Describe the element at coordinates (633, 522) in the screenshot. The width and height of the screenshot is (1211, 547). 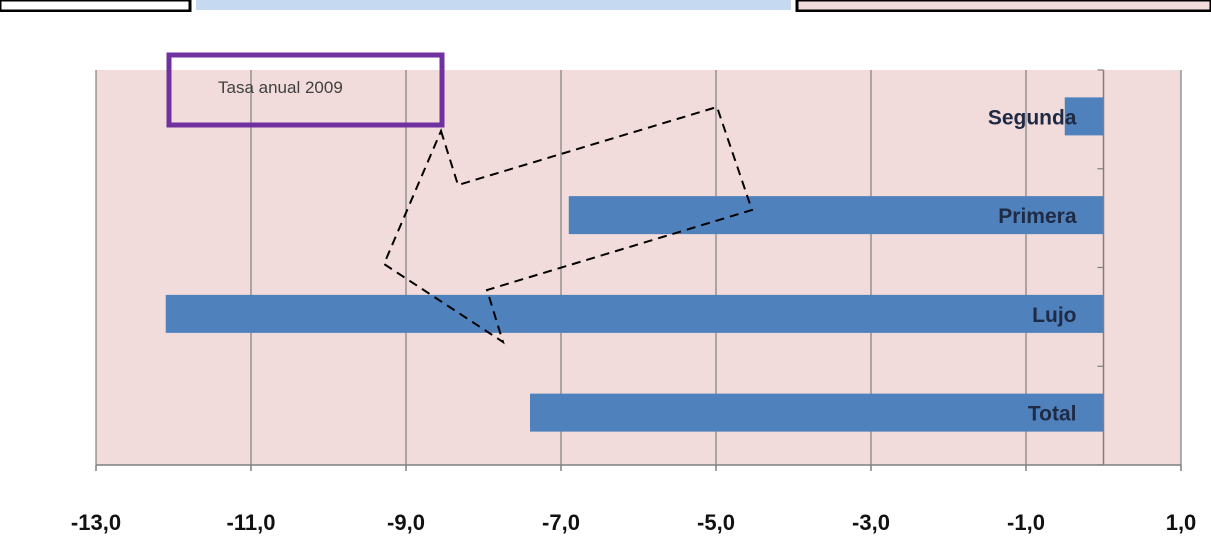
I see `x-tick-labels: -13,0 -11,0 -9,0 -7,0 -5,0 -3,0 -1,0 1,0` at that location.